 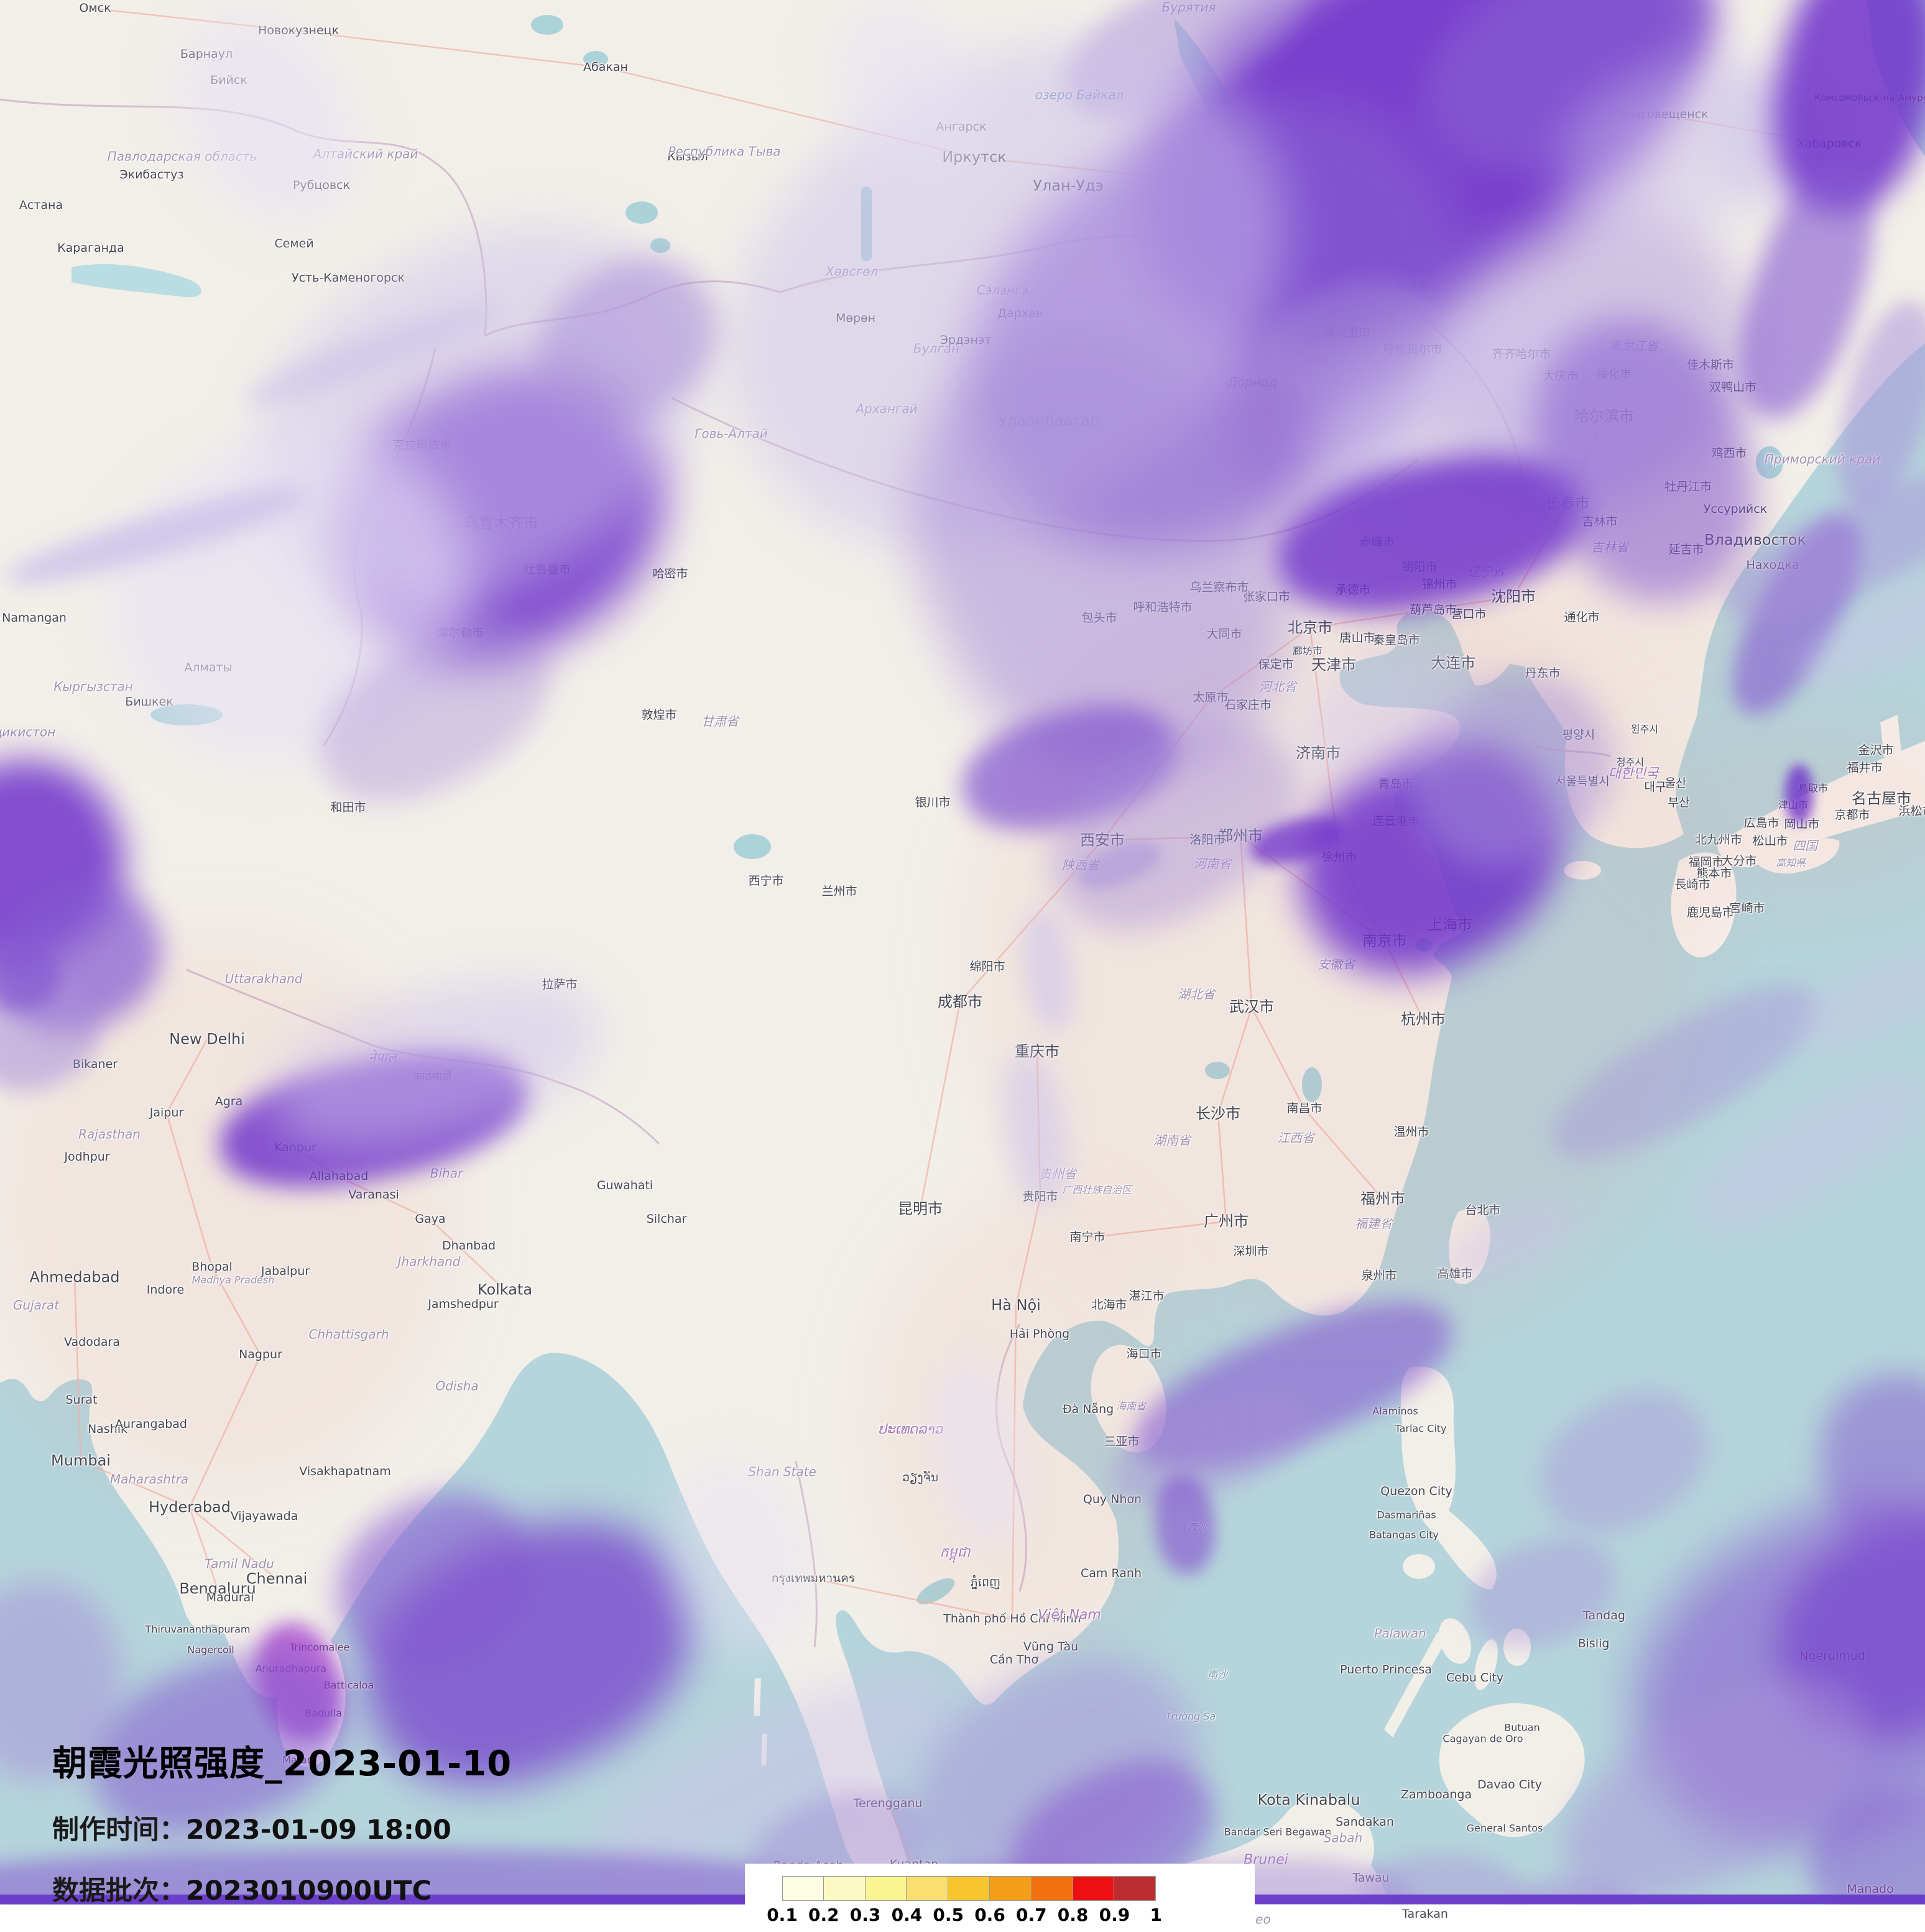 What do you see at coordinates (660, 245) in the screenshot?
I see `lake-khyargas` at bounding box center [660, 245].